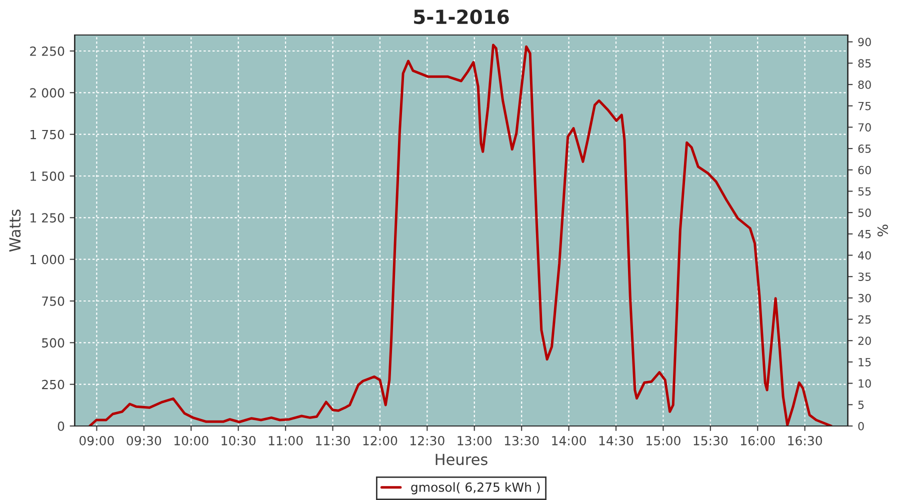  What do you see at coordinates (97, 441) in the screenshot?
I see `x-tick-label: 09:00` at bounding box center [97, 441].